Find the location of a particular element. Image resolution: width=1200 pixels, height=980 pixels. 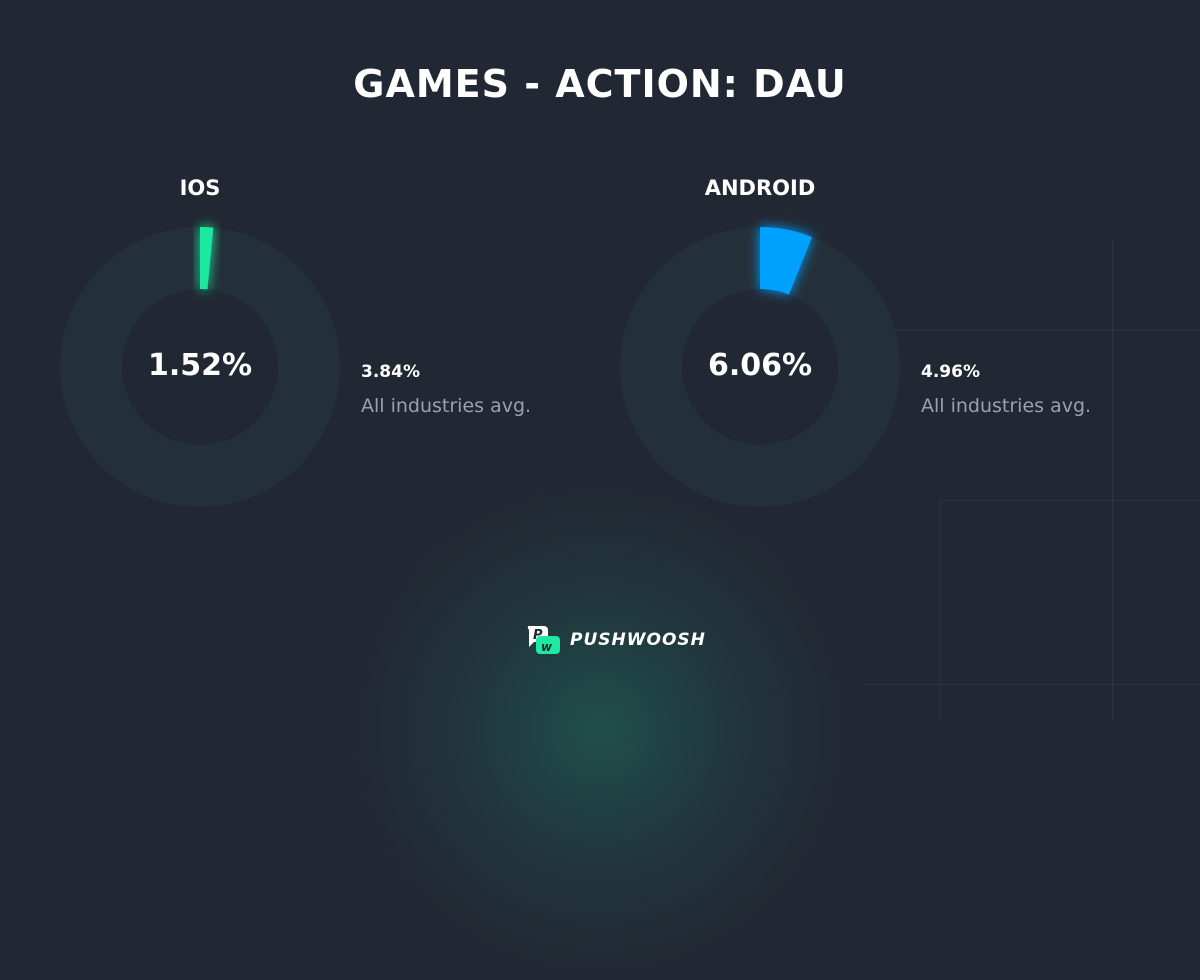

donut-segment-android is located at coordinates (786, 261).